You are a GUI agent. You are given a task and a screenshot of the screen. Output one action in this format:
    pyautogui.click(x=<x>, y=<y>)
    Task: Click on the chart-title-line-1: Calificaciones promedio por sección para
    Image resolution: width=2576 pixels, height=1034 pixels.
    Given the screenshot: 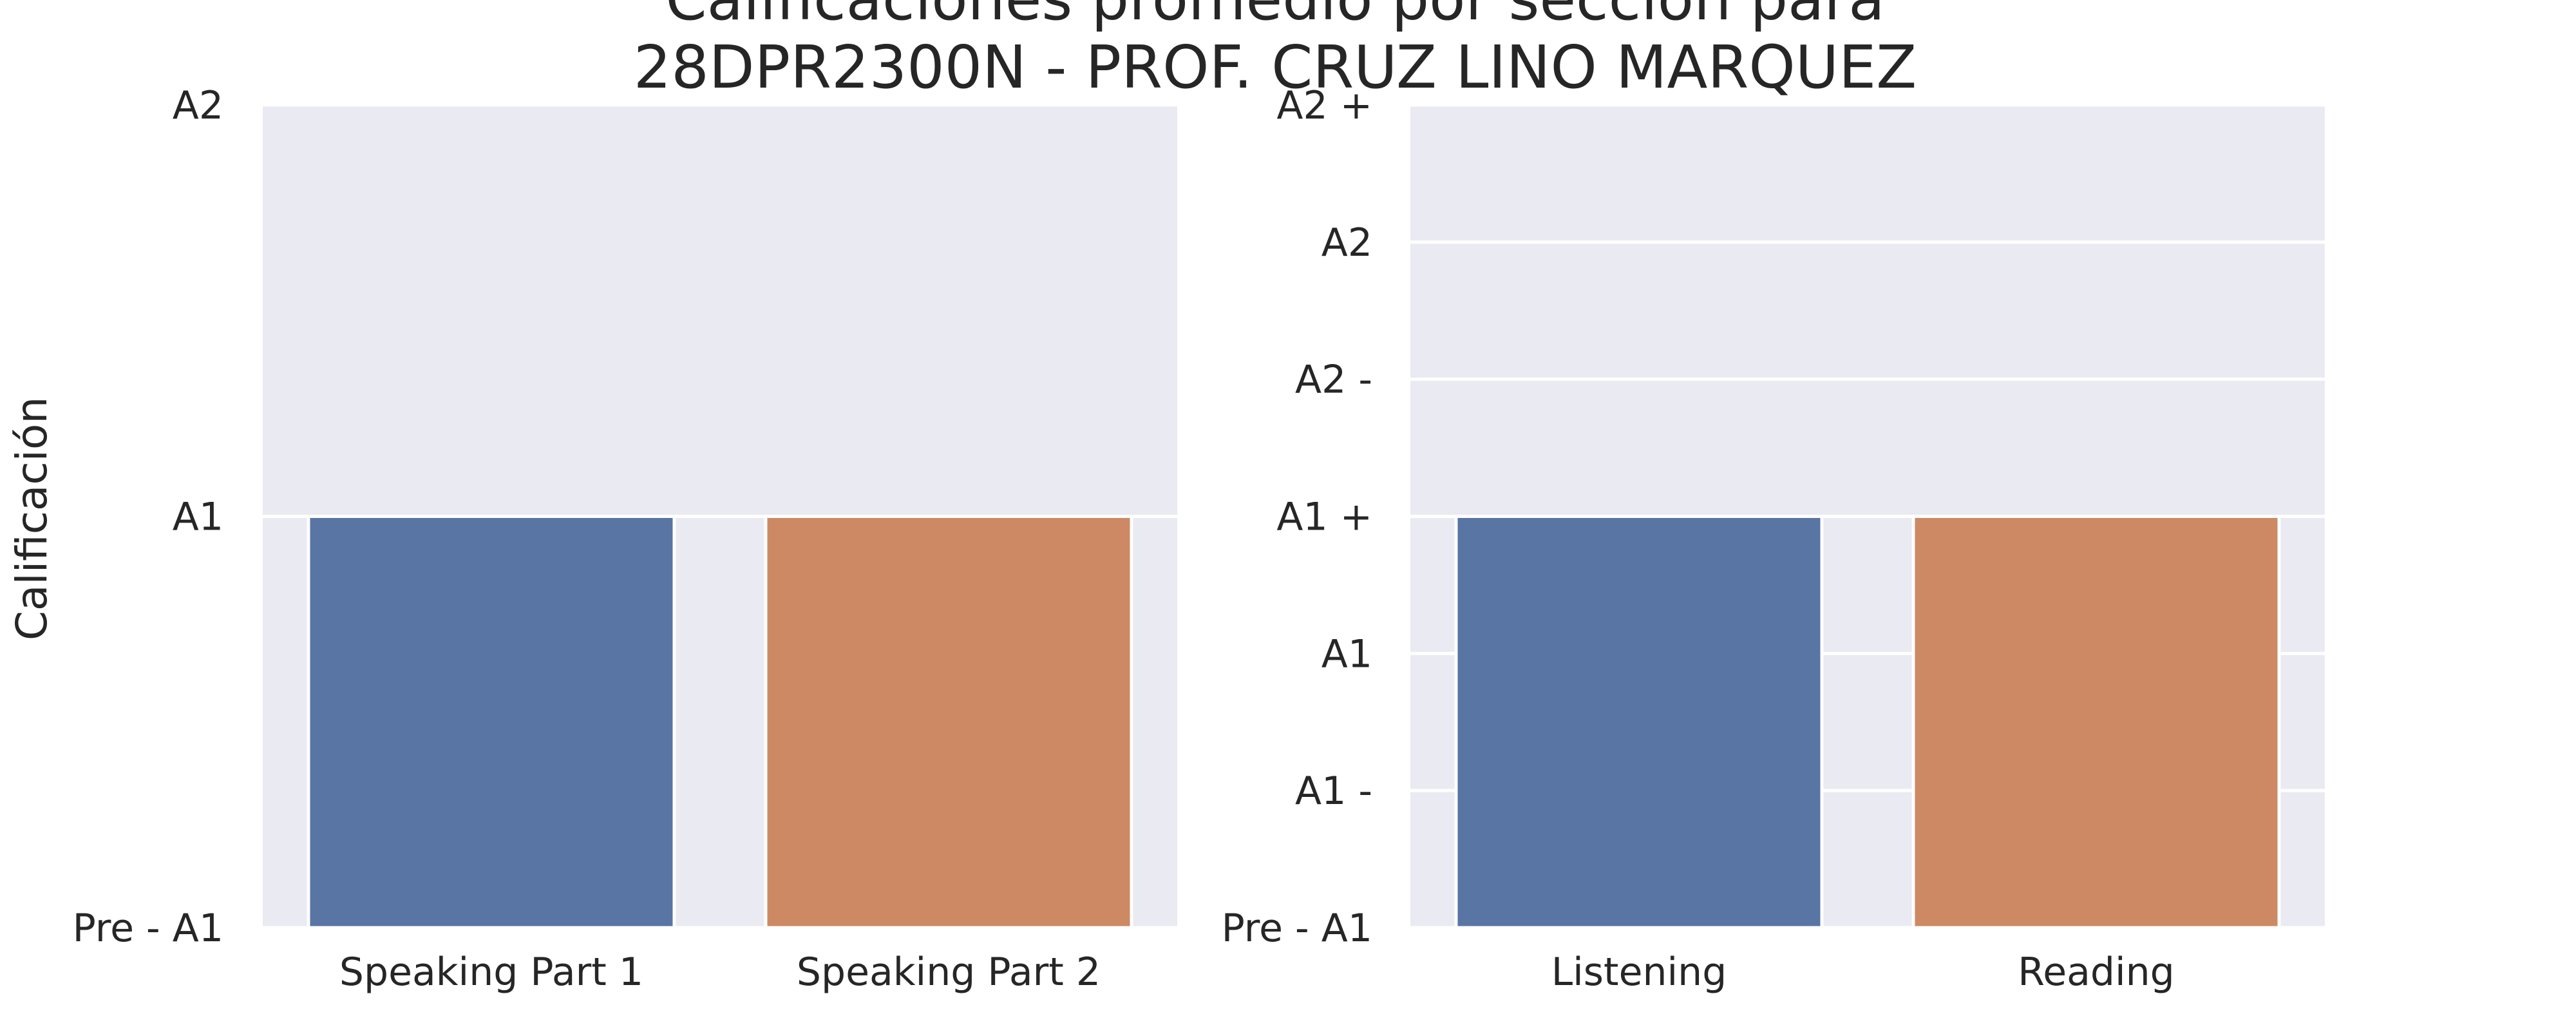 What is the action you would take?
    pyautogui.click(x=1274, y=17)
    